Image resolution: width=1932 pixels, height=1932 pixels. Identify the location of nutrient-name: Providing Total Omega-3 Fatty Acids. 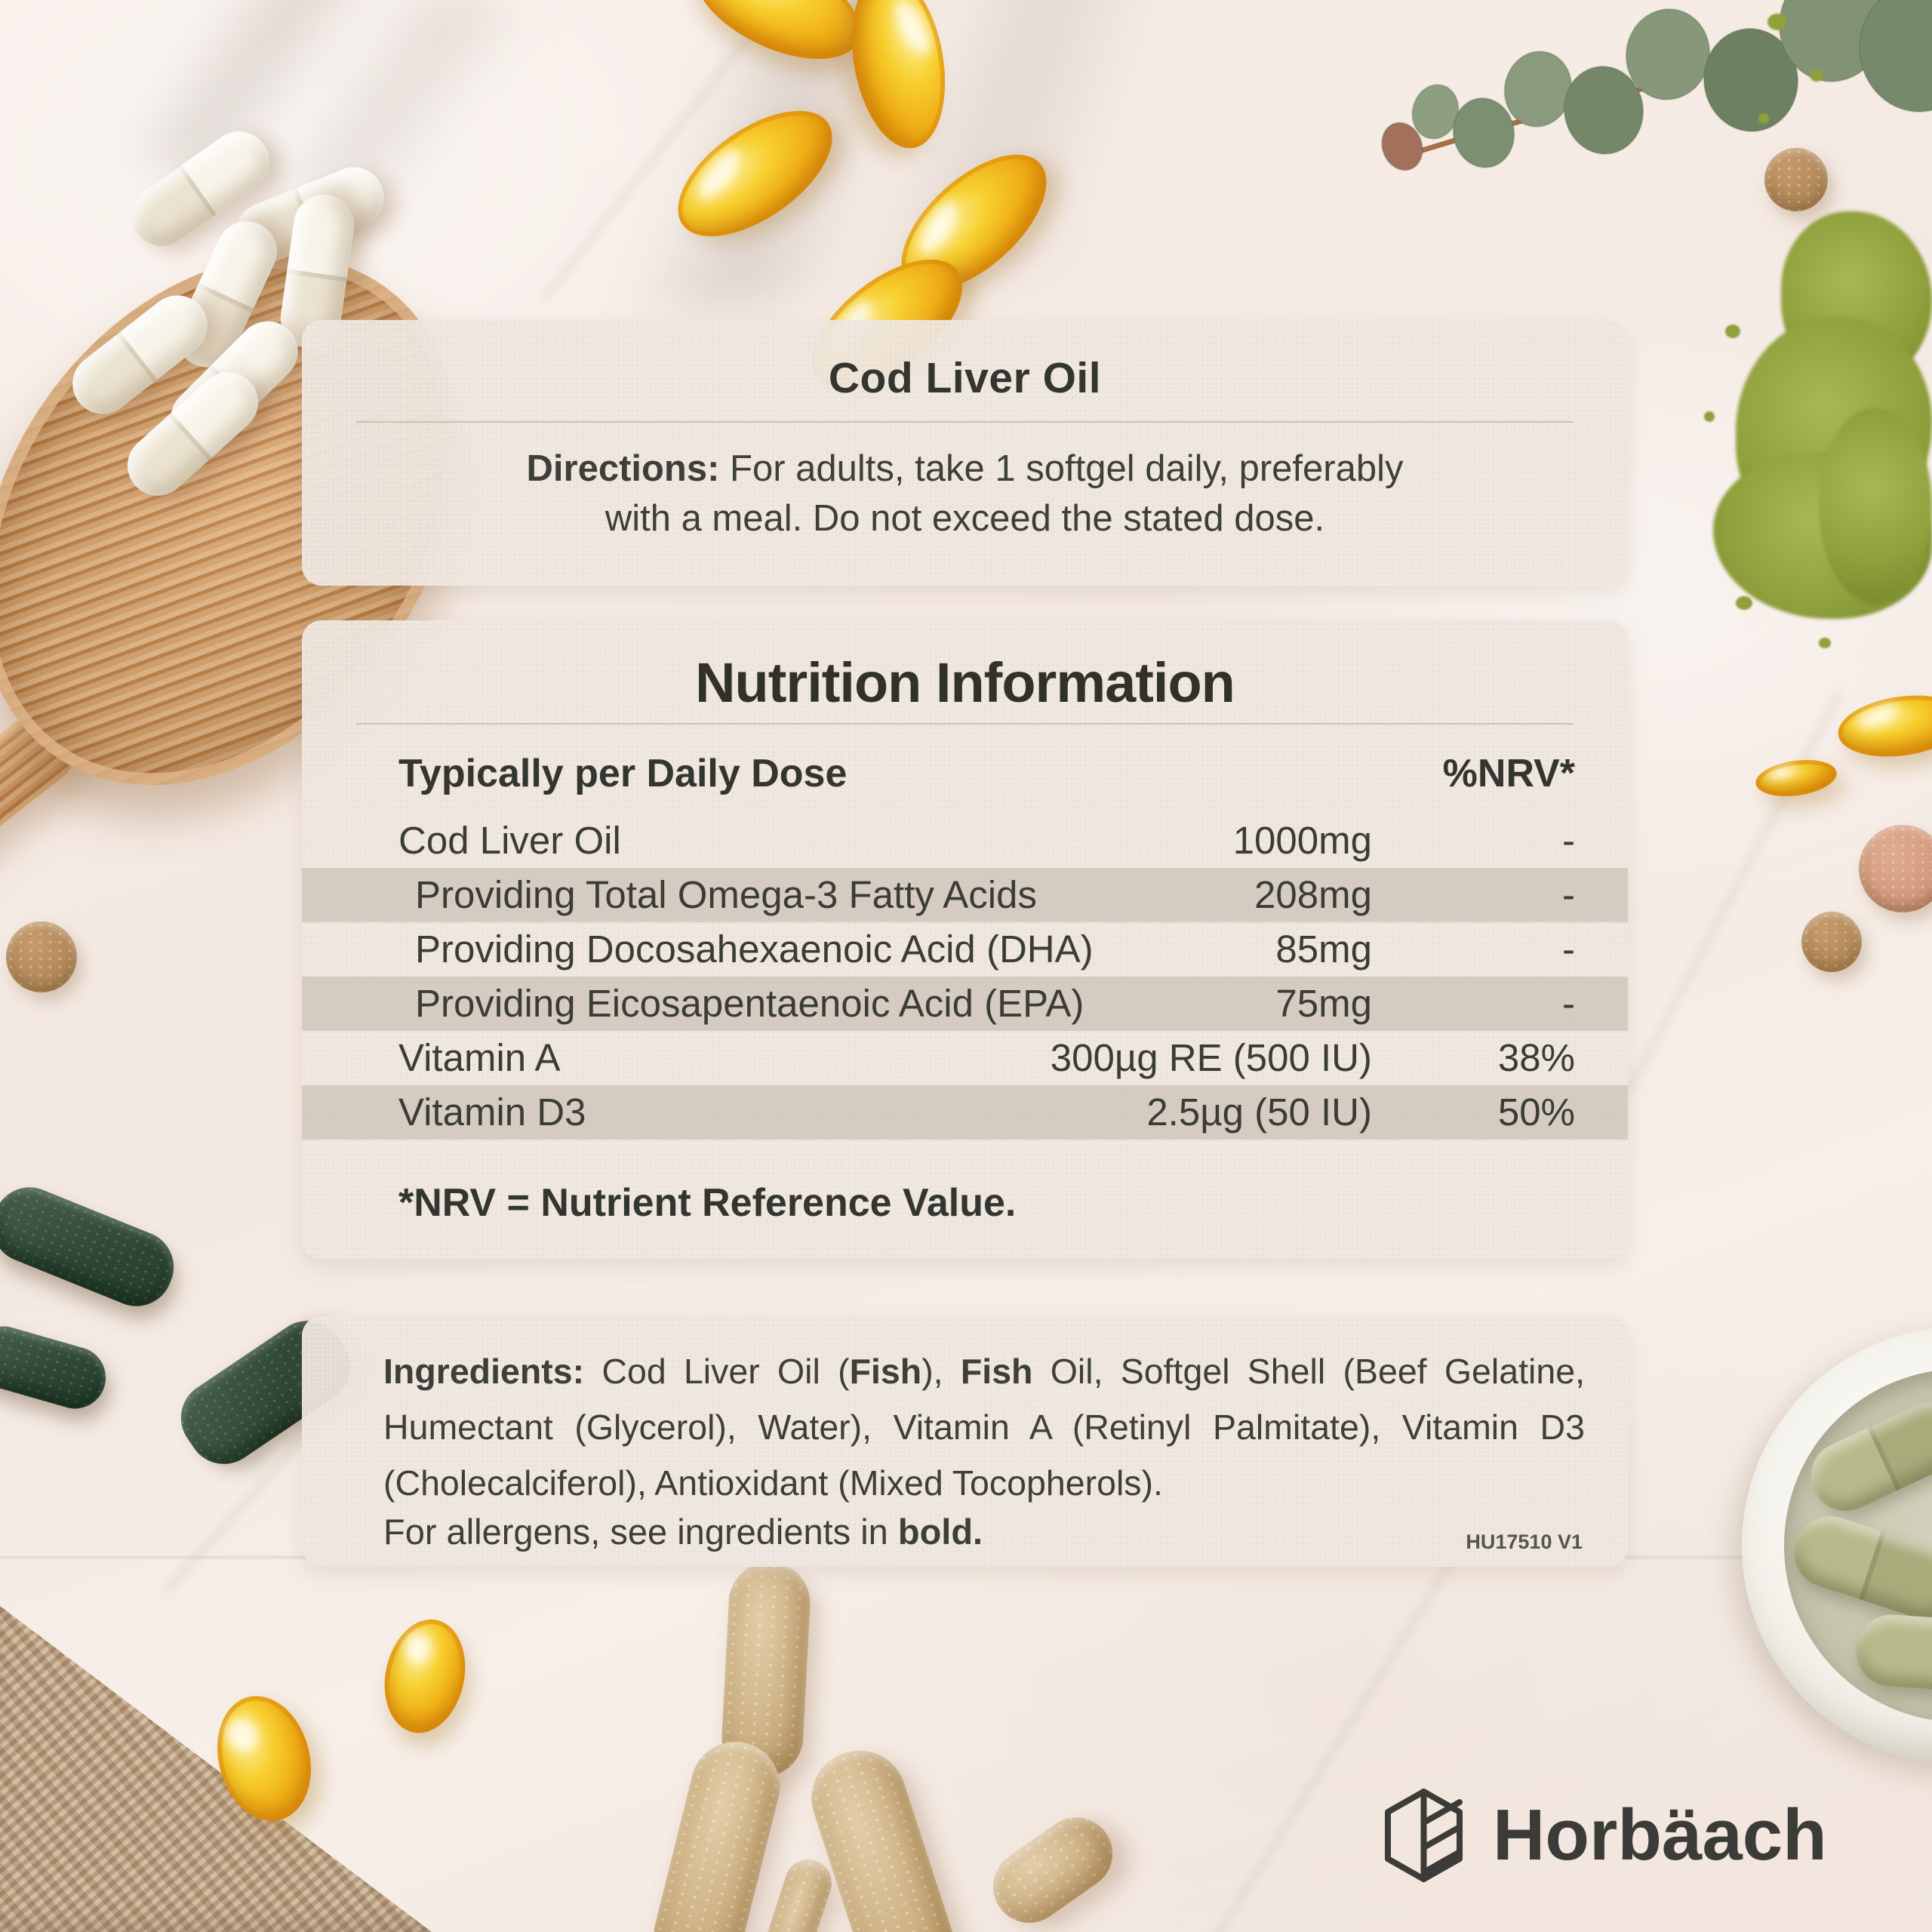
(726, 894).